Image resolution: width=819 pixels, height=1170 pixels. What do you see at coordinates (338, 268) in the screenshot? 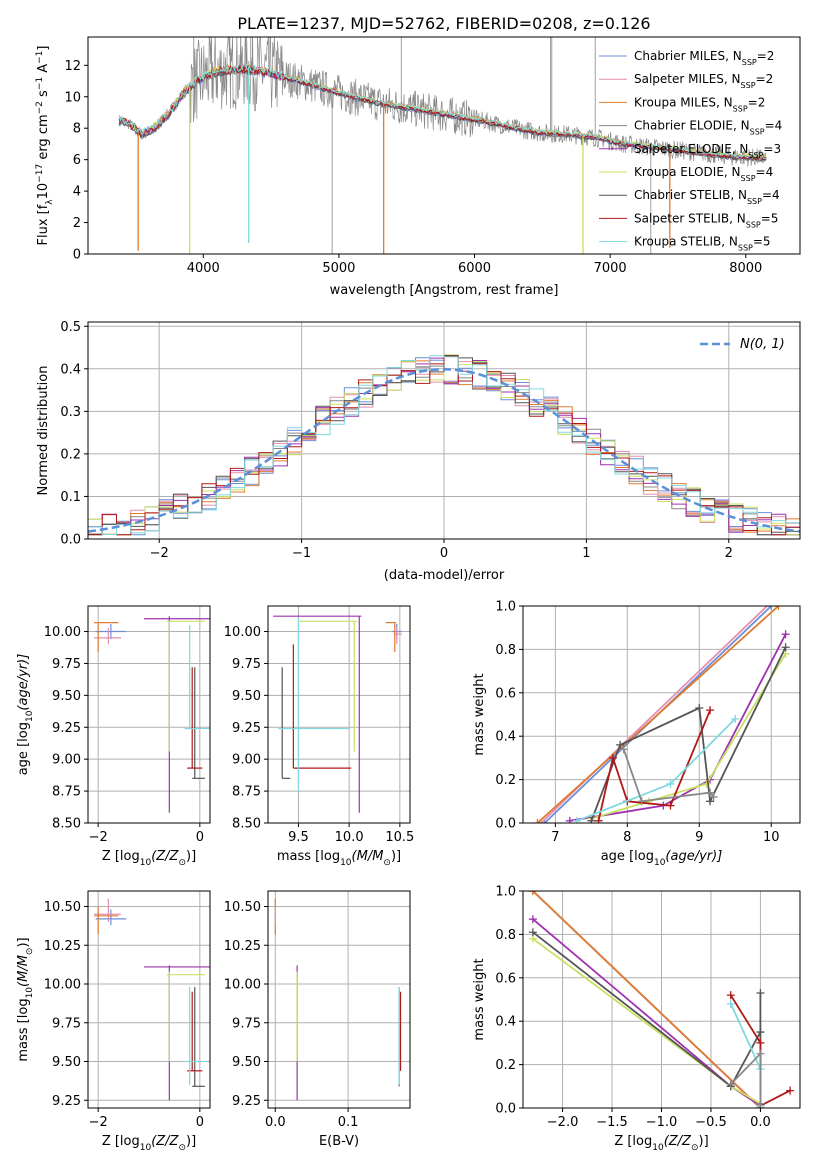
I see `x-tick-label: 5000` at bounding box center [338, 268].